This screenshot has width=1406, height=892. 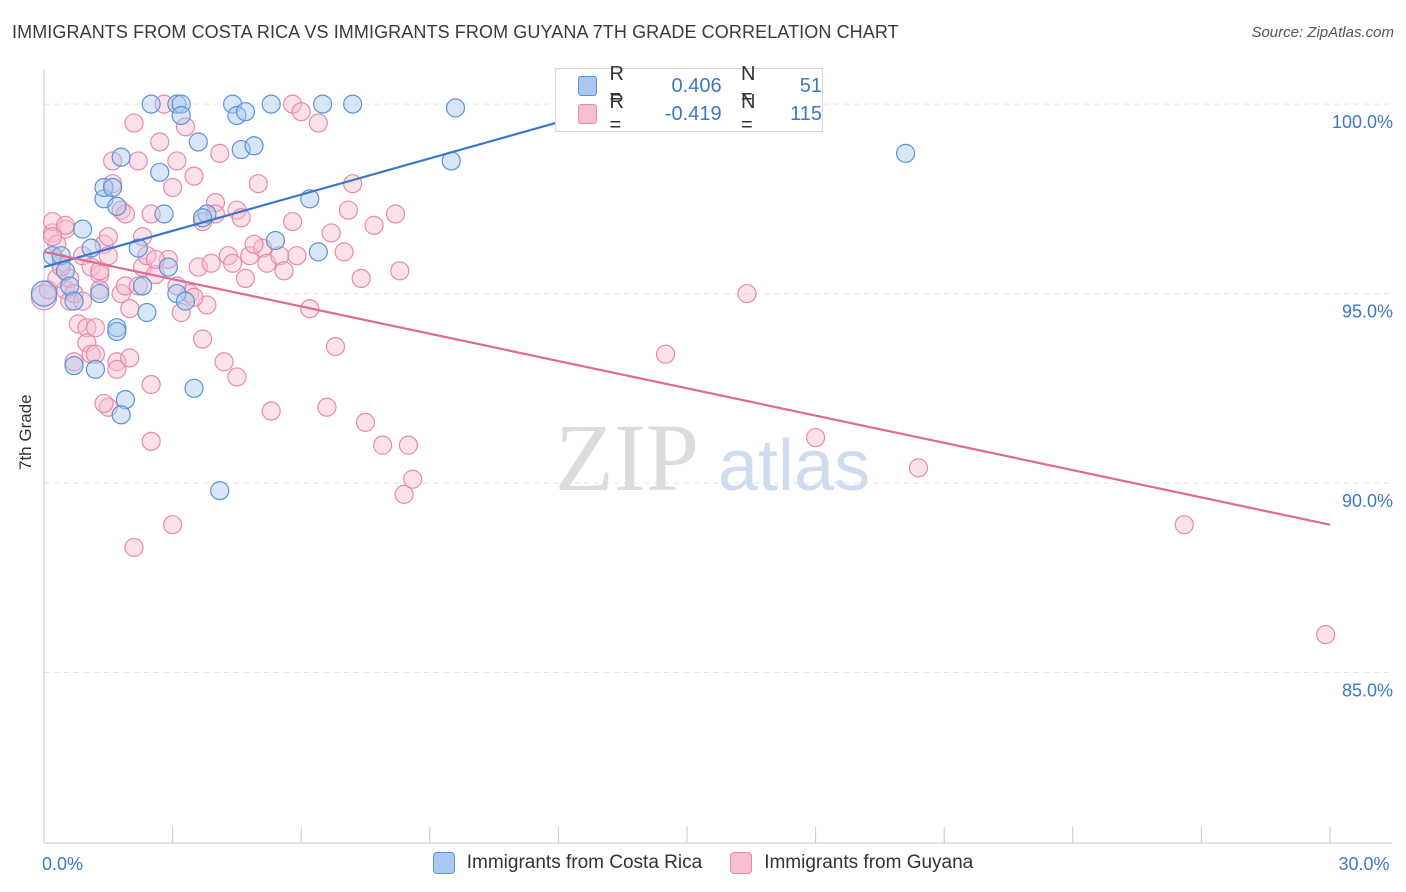 What do you see at coordinates (584, 862) in the screenshot?
I see `legend-item-label: Immigrants from Costa Rica` at bounding box center [584, 862].